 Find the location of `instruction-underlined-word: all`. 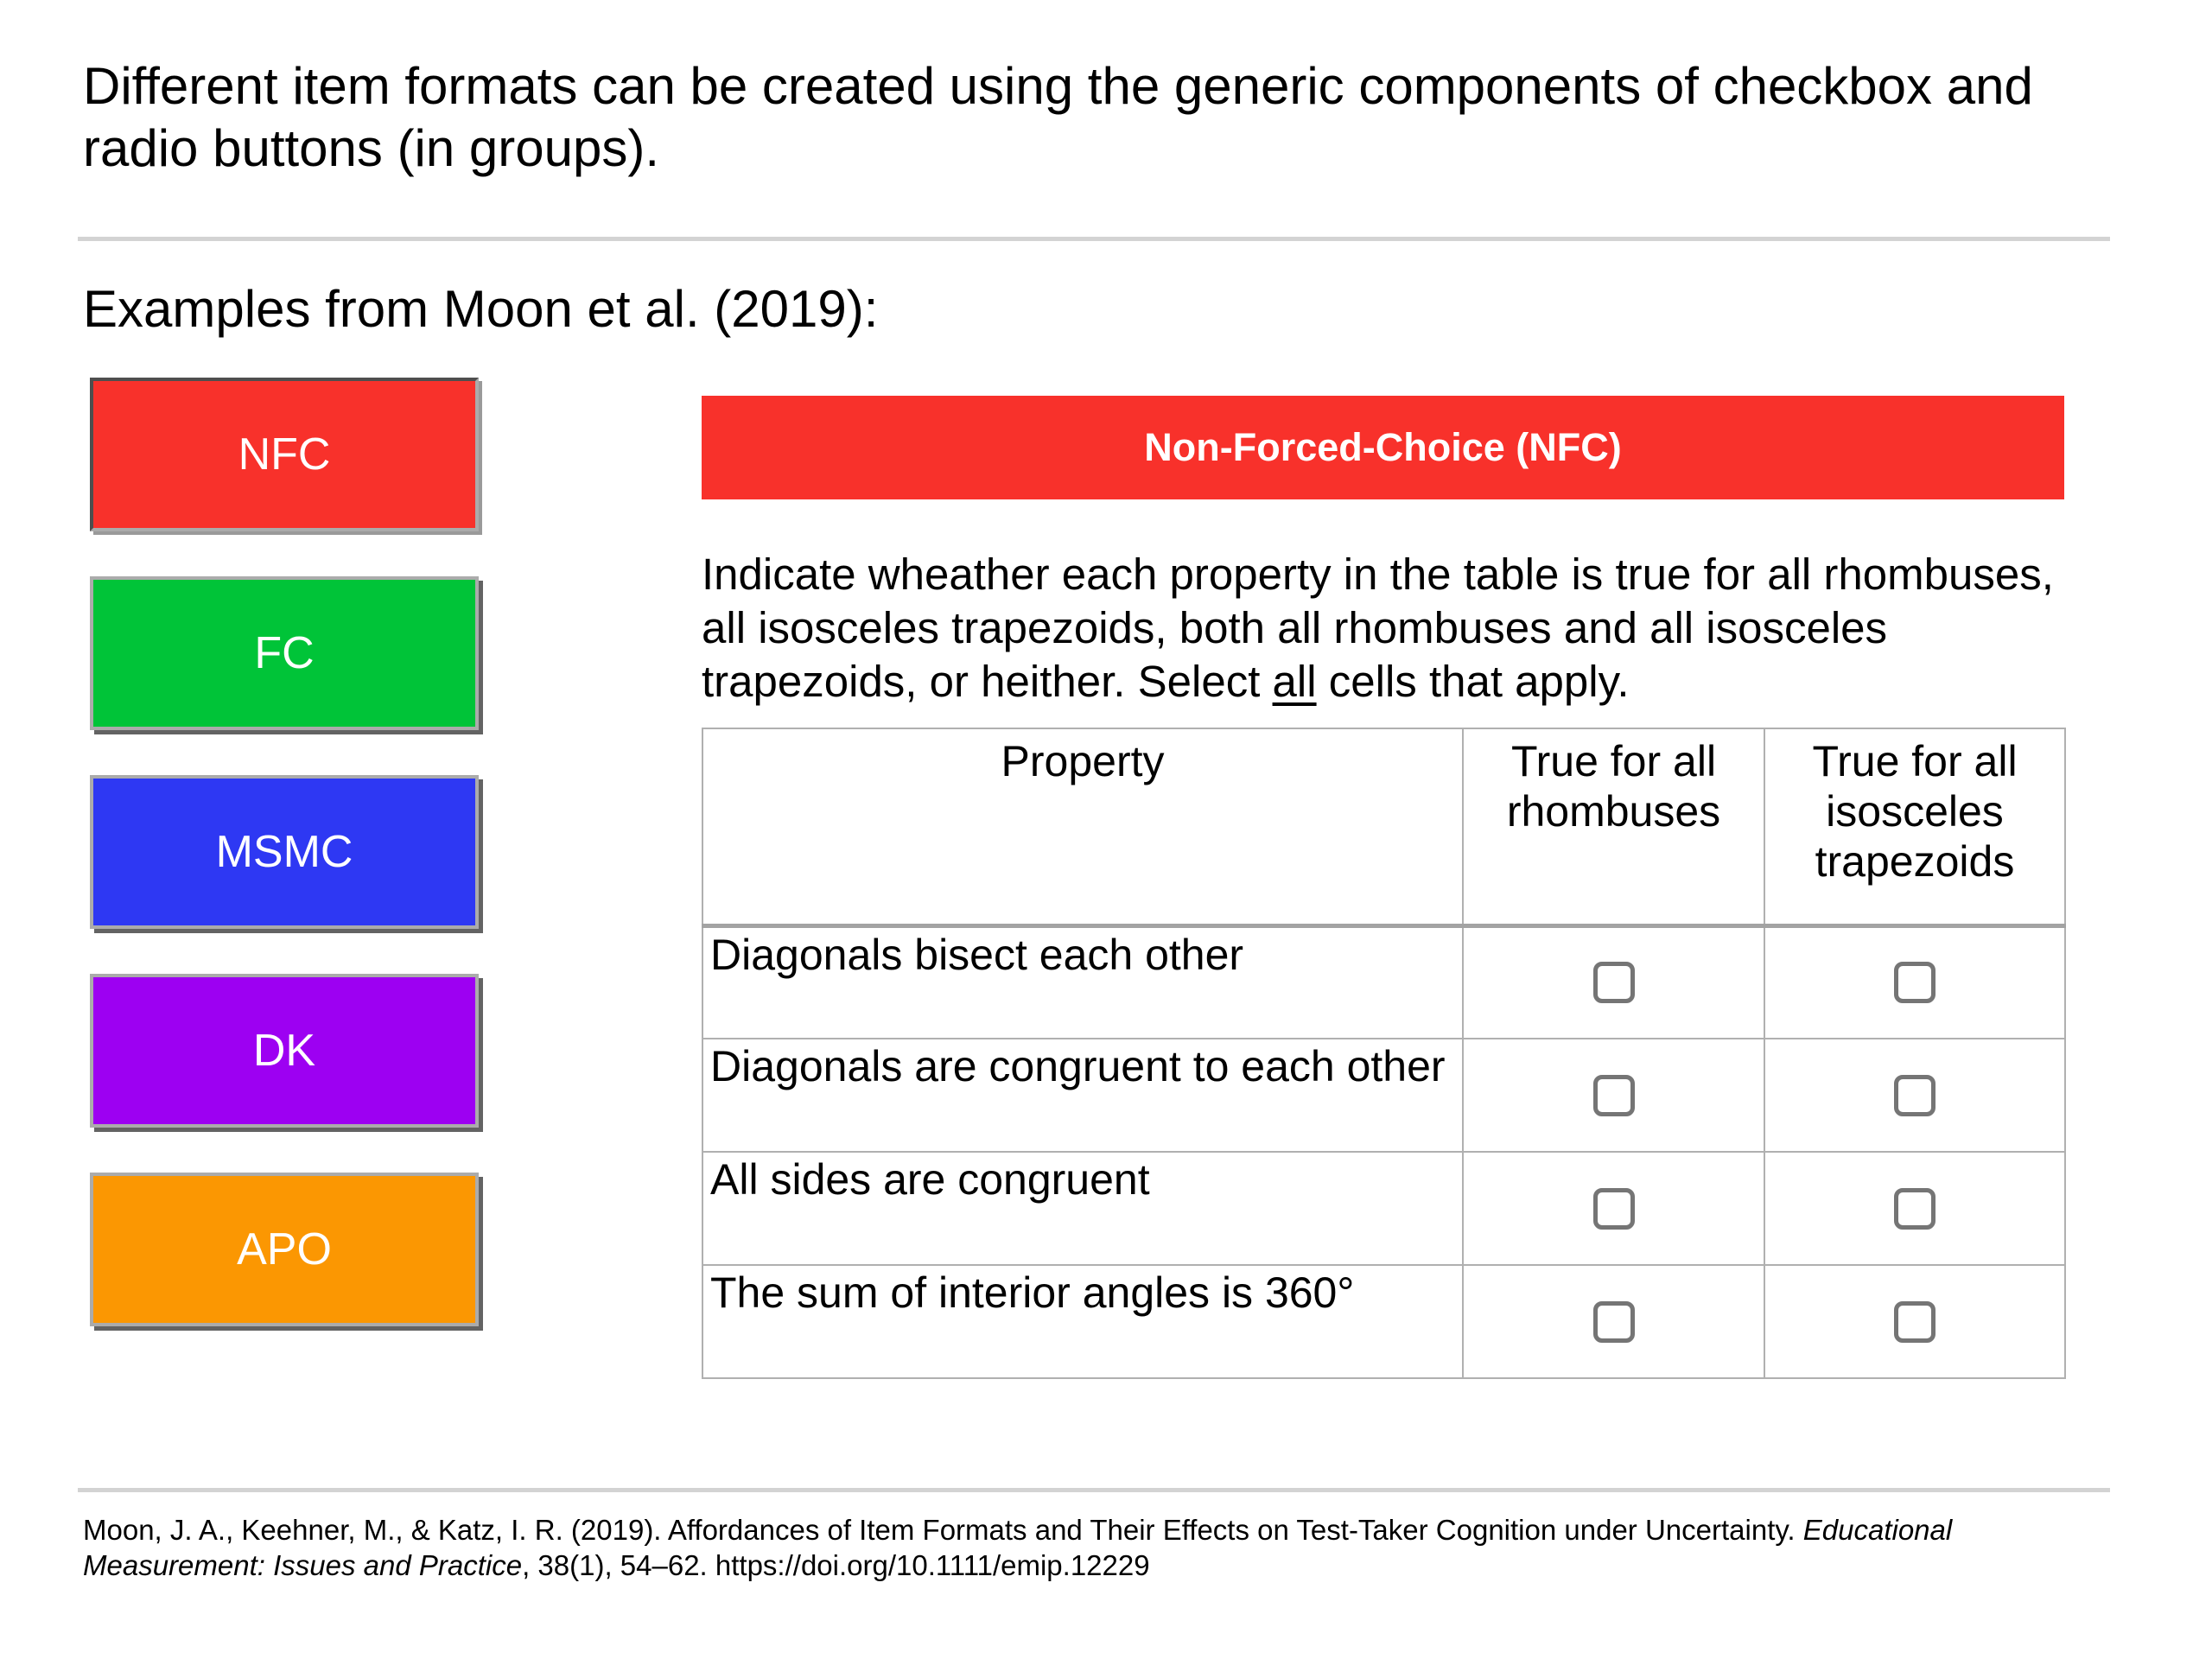

instruction-underlined-word: all is located at coordinates (1294, 681).